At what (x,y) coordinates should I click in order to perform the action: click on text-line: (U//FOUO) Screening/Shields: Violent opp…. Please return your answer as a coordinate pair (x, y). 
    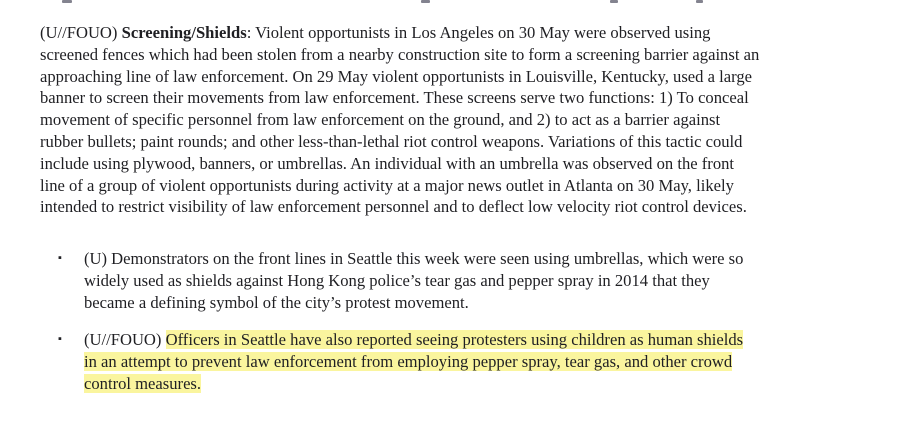
    Looking at the image, I should click on (463, 33).